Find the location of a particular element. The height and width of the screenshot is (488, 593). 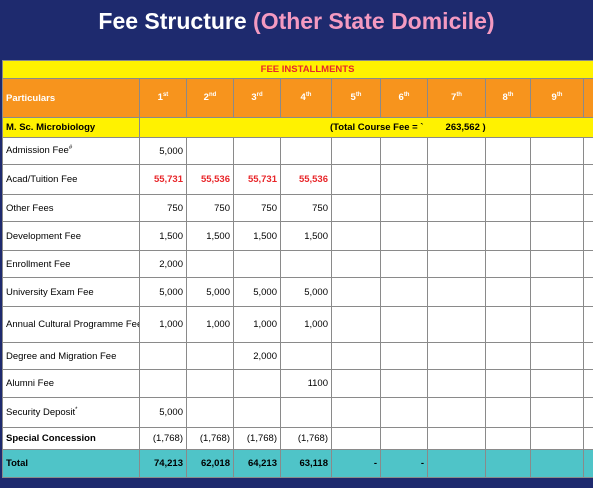

fee-cell: 55,536 is located at coordinates (306, 179).